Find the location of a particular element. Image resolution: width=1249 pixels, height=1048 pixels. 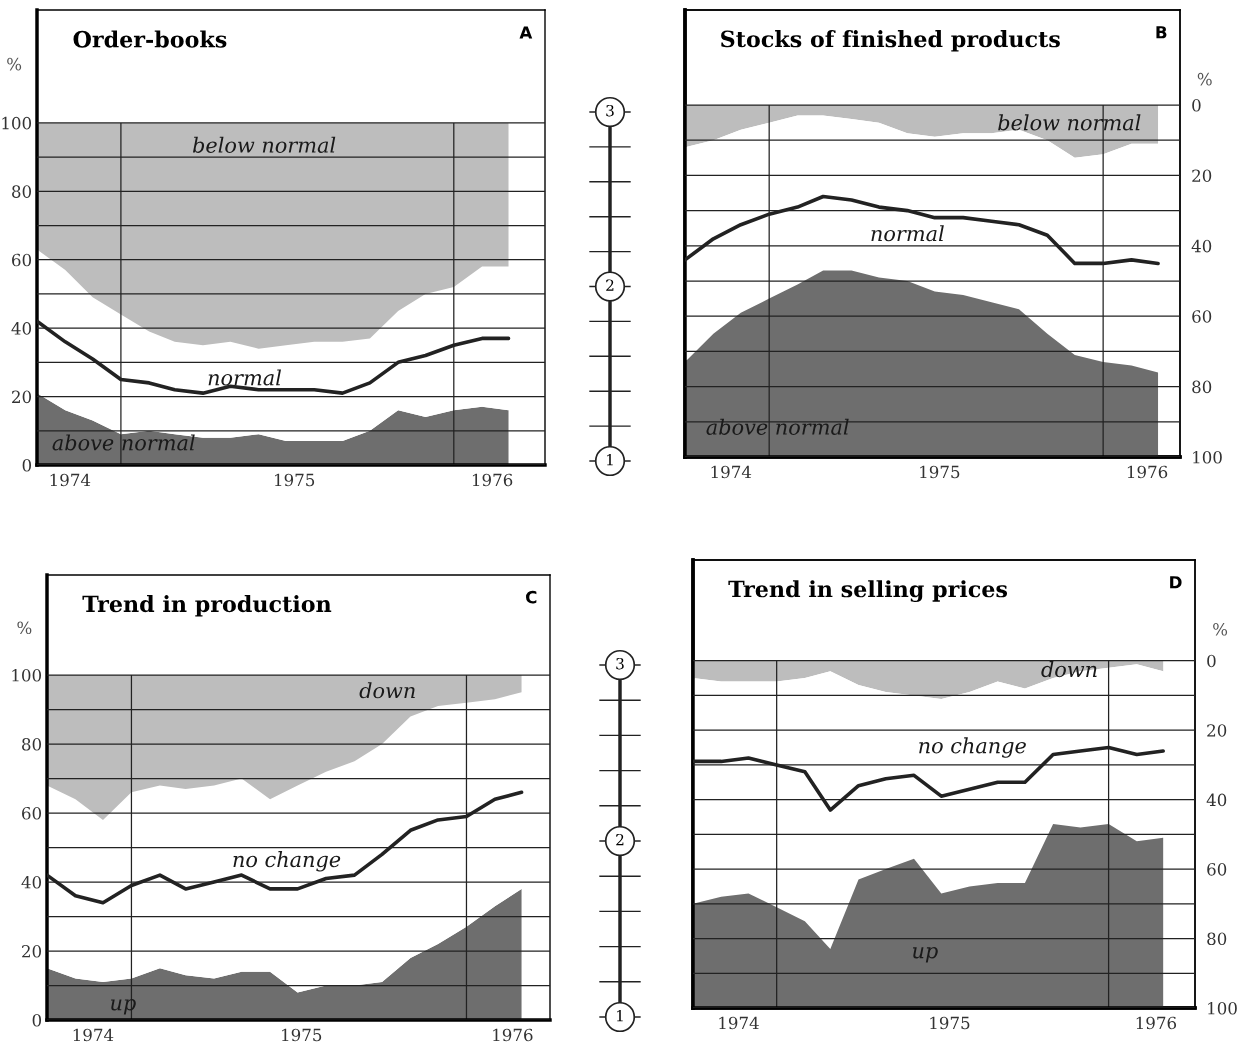

series-label: below normal is located at coordinates (264, 144).